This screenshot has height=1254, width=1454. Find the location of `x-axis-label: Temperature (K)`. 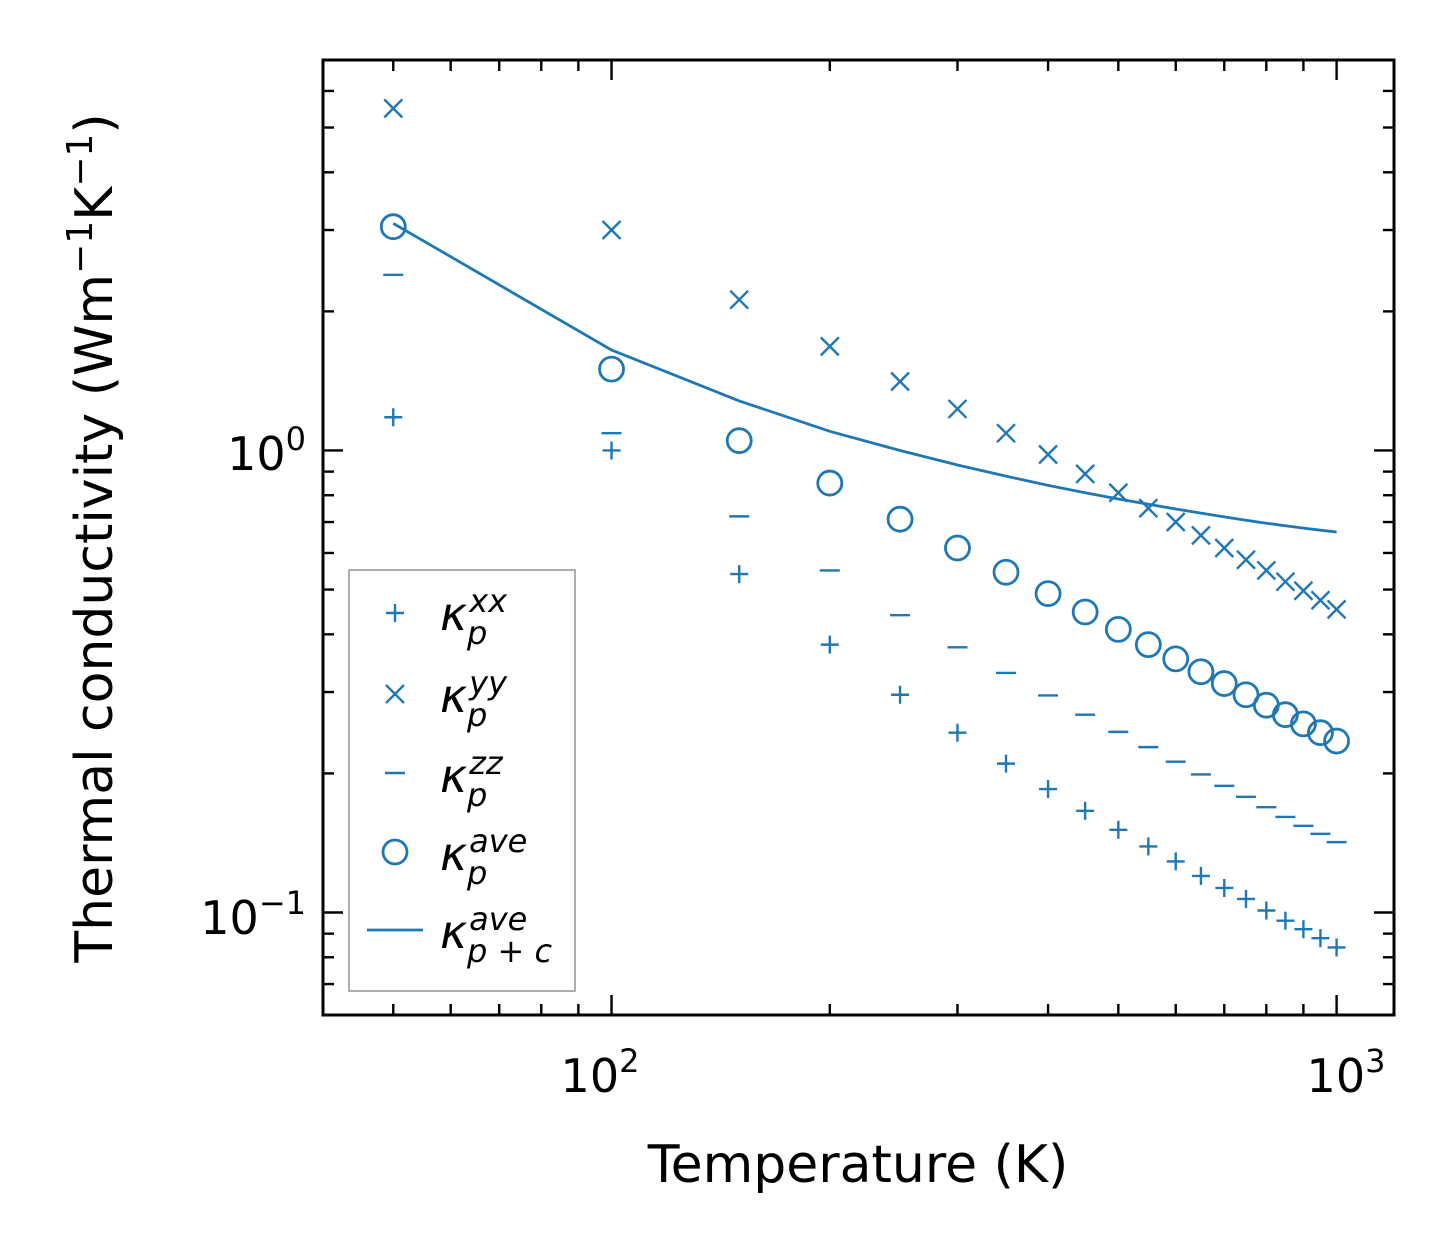

x-axis-label: Temperature (K) is located at coordinates (858, 1165).